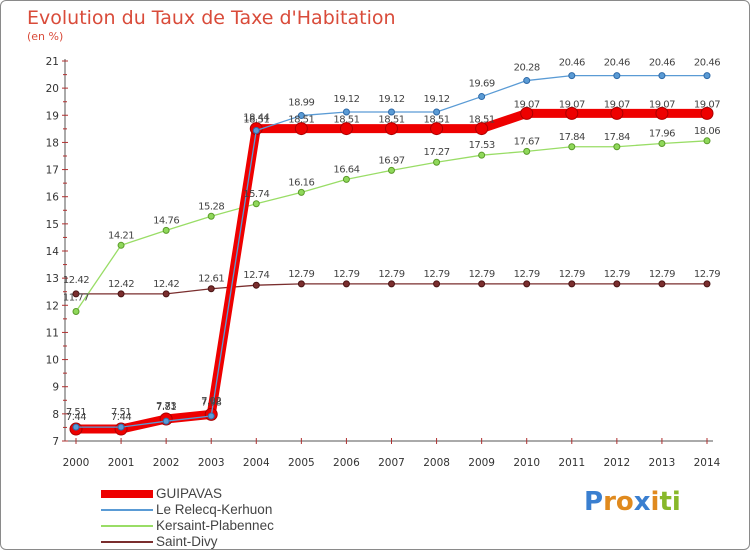 This screenshot has height=550, width=750. I want to click on data-label: 7.73, so click(166, 406).